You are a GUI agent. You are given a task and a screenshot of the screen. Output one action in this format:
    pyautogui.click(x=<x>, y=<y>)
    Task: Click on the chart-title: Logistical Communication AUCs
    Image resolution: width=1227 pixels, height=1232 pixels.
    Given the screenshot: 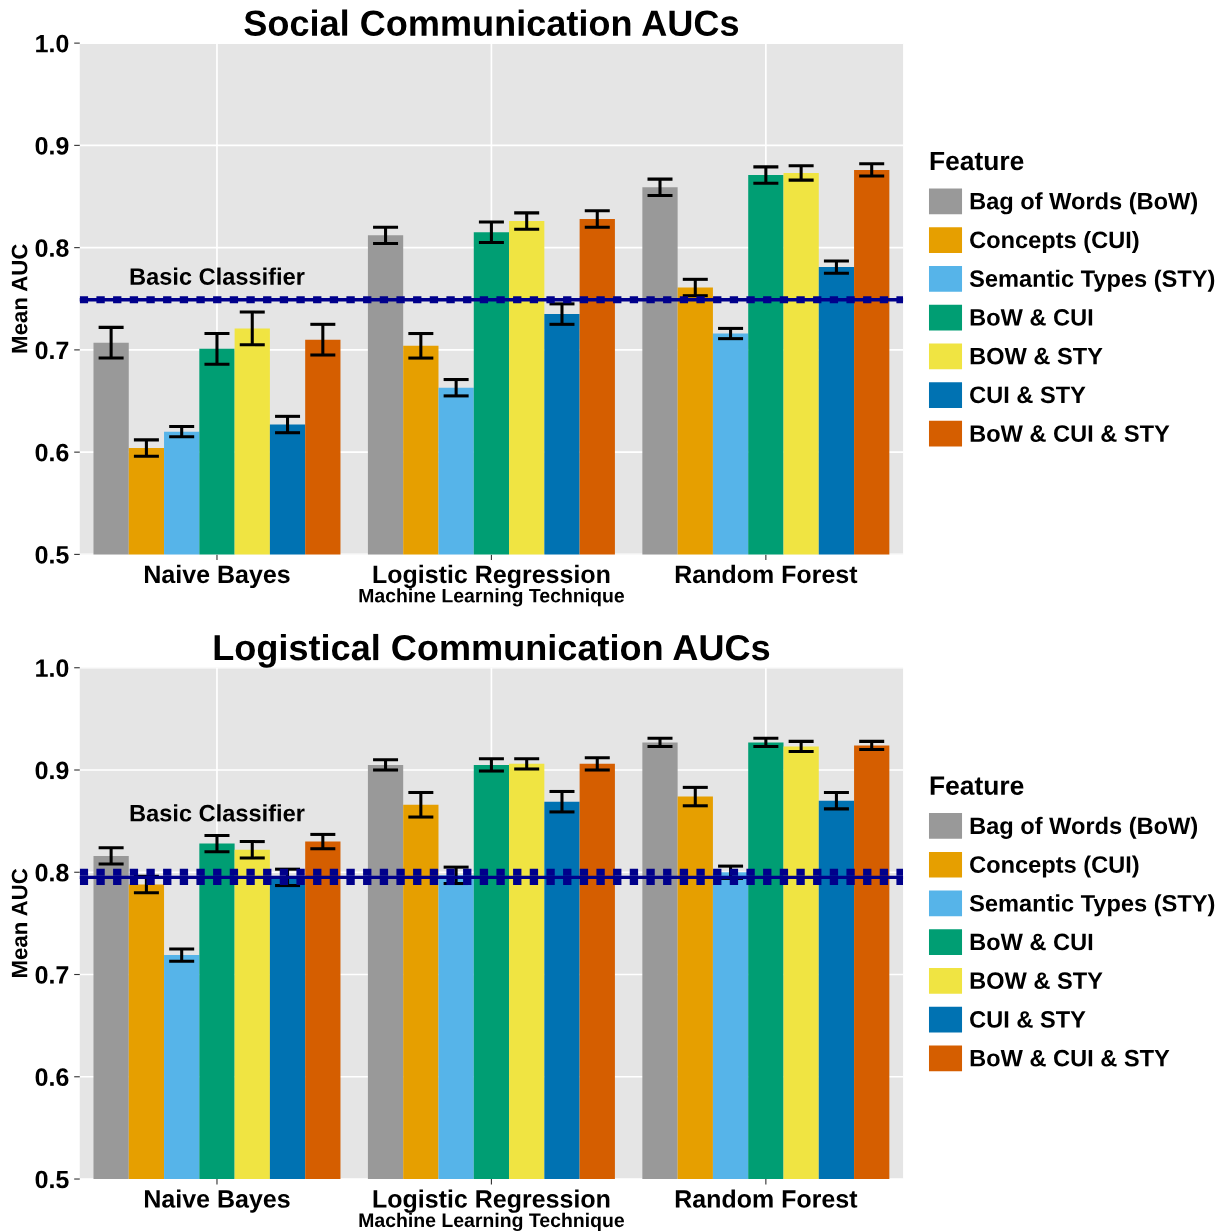 What is the action you would take?
    pyautogui.click(x=492, y=650)
    